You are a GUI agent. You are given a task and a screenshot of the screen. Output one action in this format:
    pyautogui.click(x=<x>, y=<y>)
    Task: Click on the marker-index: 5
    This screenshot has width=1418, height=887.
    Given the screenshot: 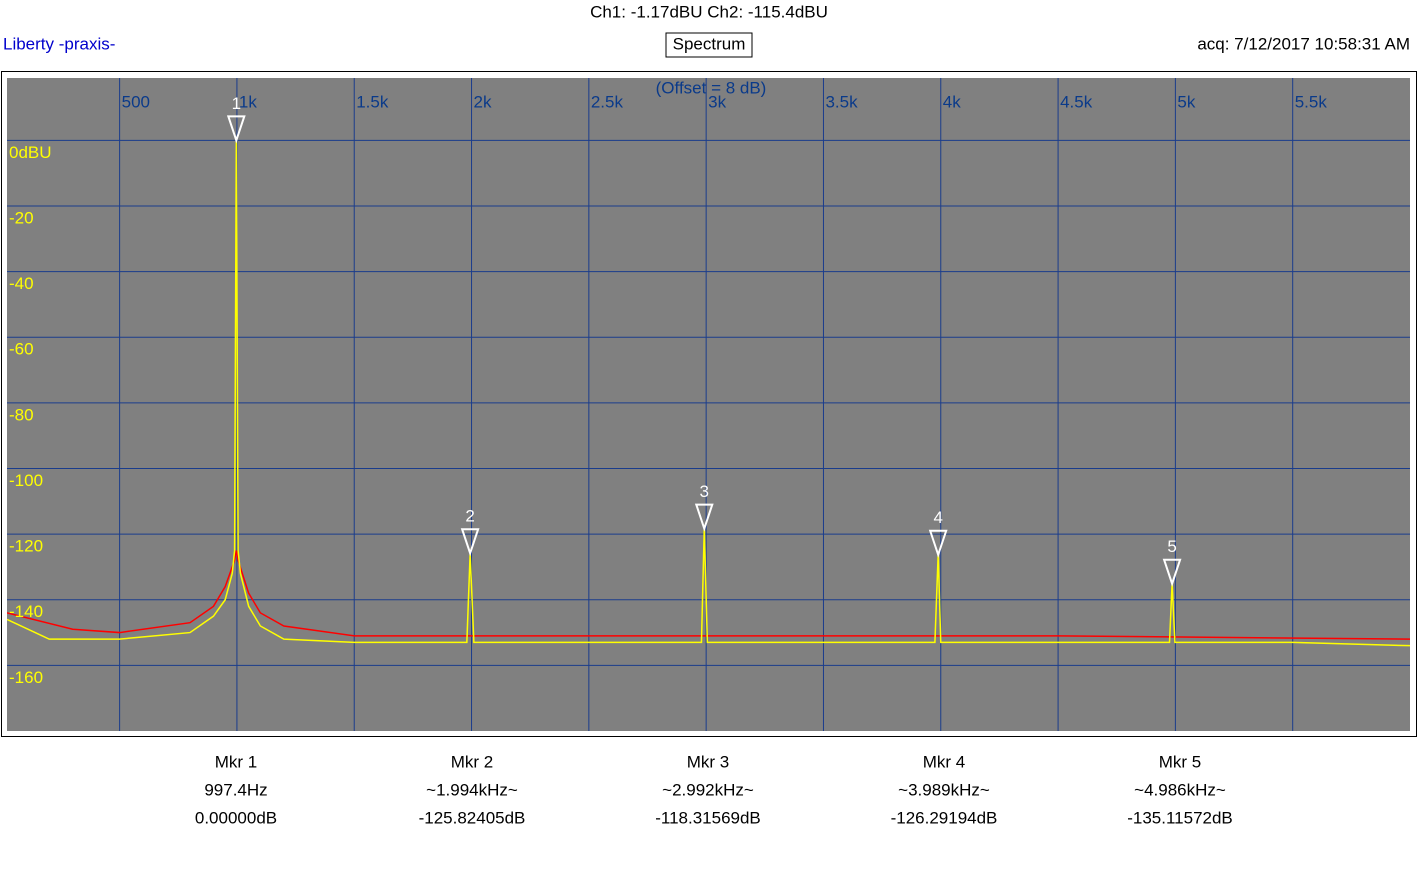 What is the action you would take?
    pyautogui.click(x=1171, y=546)
    